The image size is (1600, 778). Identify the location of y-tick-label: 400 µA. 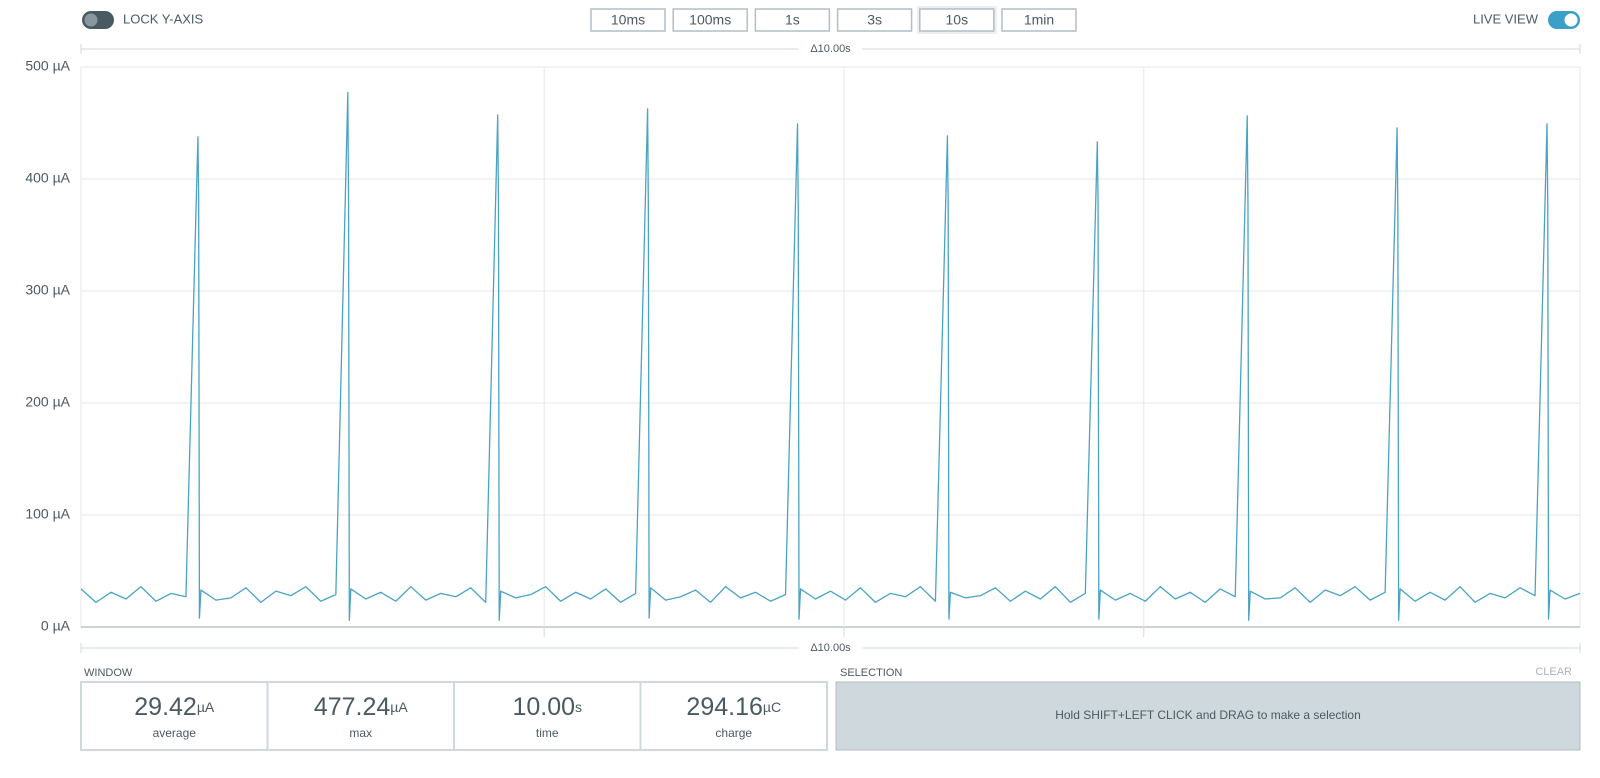
(47, 178).